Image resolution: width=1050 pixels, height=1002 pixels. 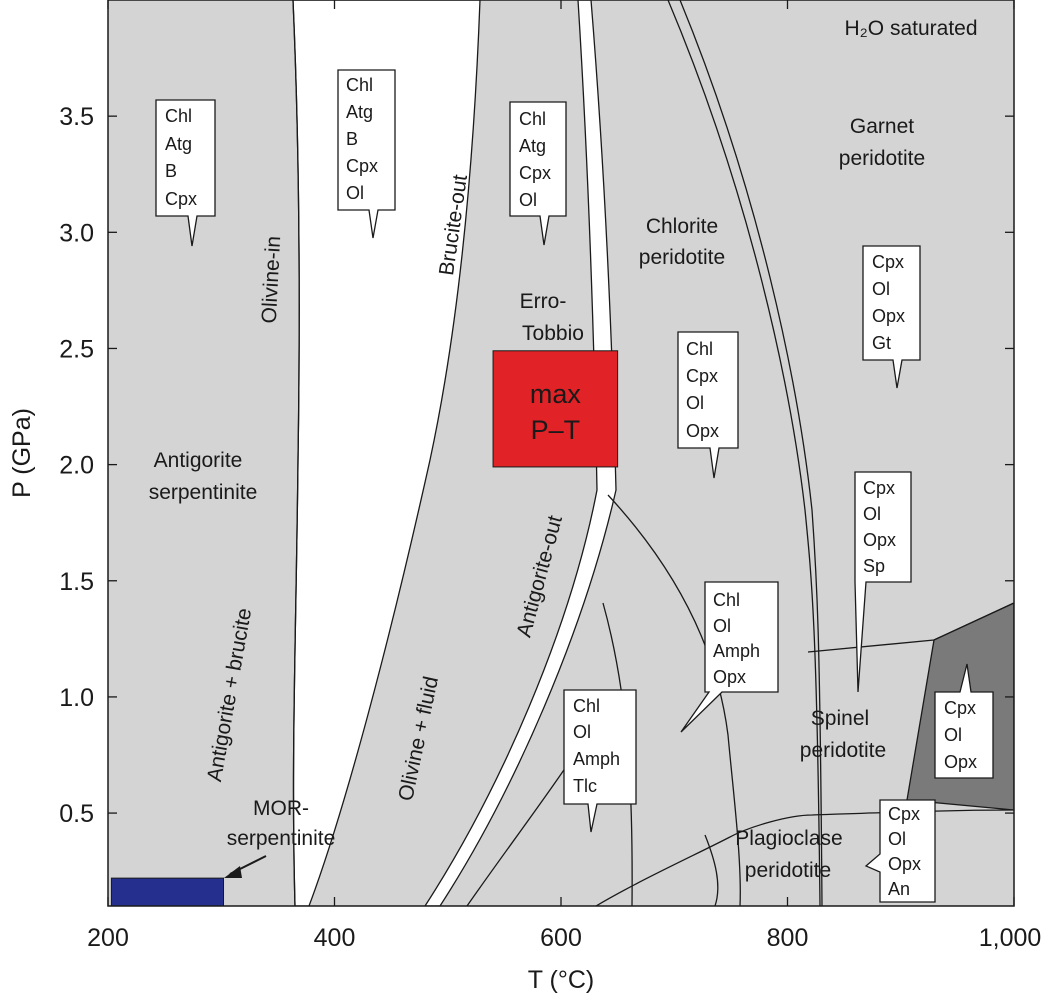 What do you see at coordinates (708, 405) in the screenshot?
I see `assemblage-callout-a4: Chl Cpx Ol Opx` at bounding box center [708, 405].